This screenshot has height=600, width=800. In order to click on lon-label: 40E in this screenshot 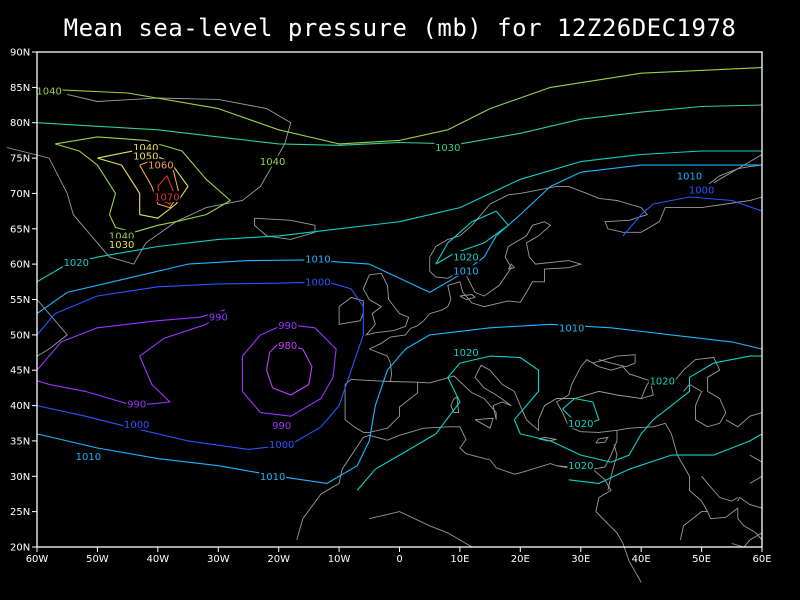, I will do `click(641, 559)`.